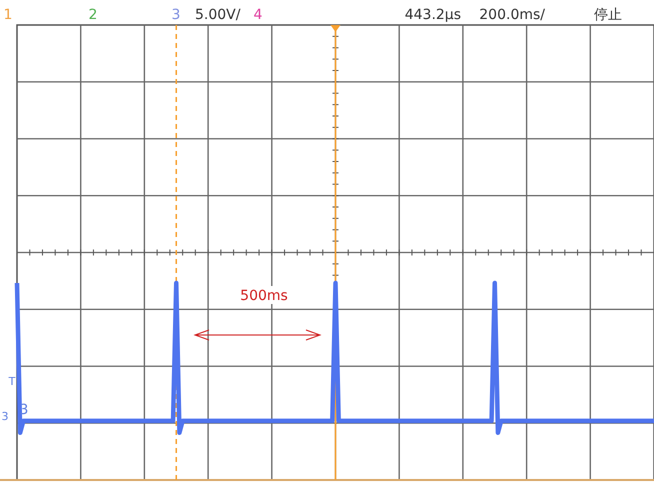 The width and height of the screenshot is (654, 484). Describe the element at coordinates (218, 15) in the screenshot. I see `text: 5.00V/` at that location.